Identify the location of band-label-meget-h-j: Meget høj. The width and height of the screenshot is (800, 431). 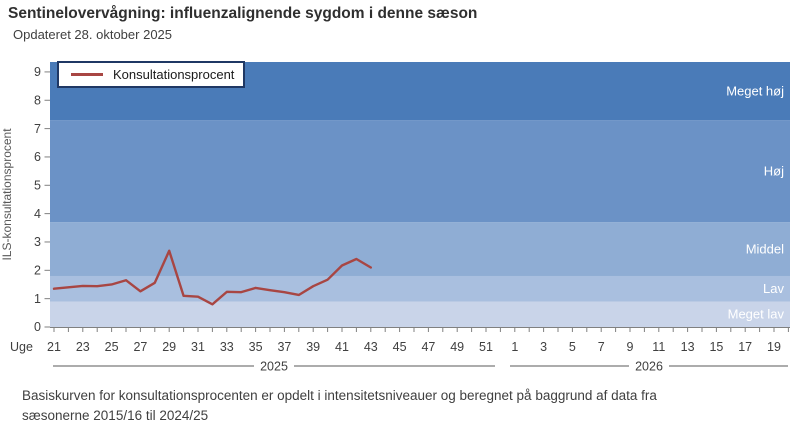
(755, 91).